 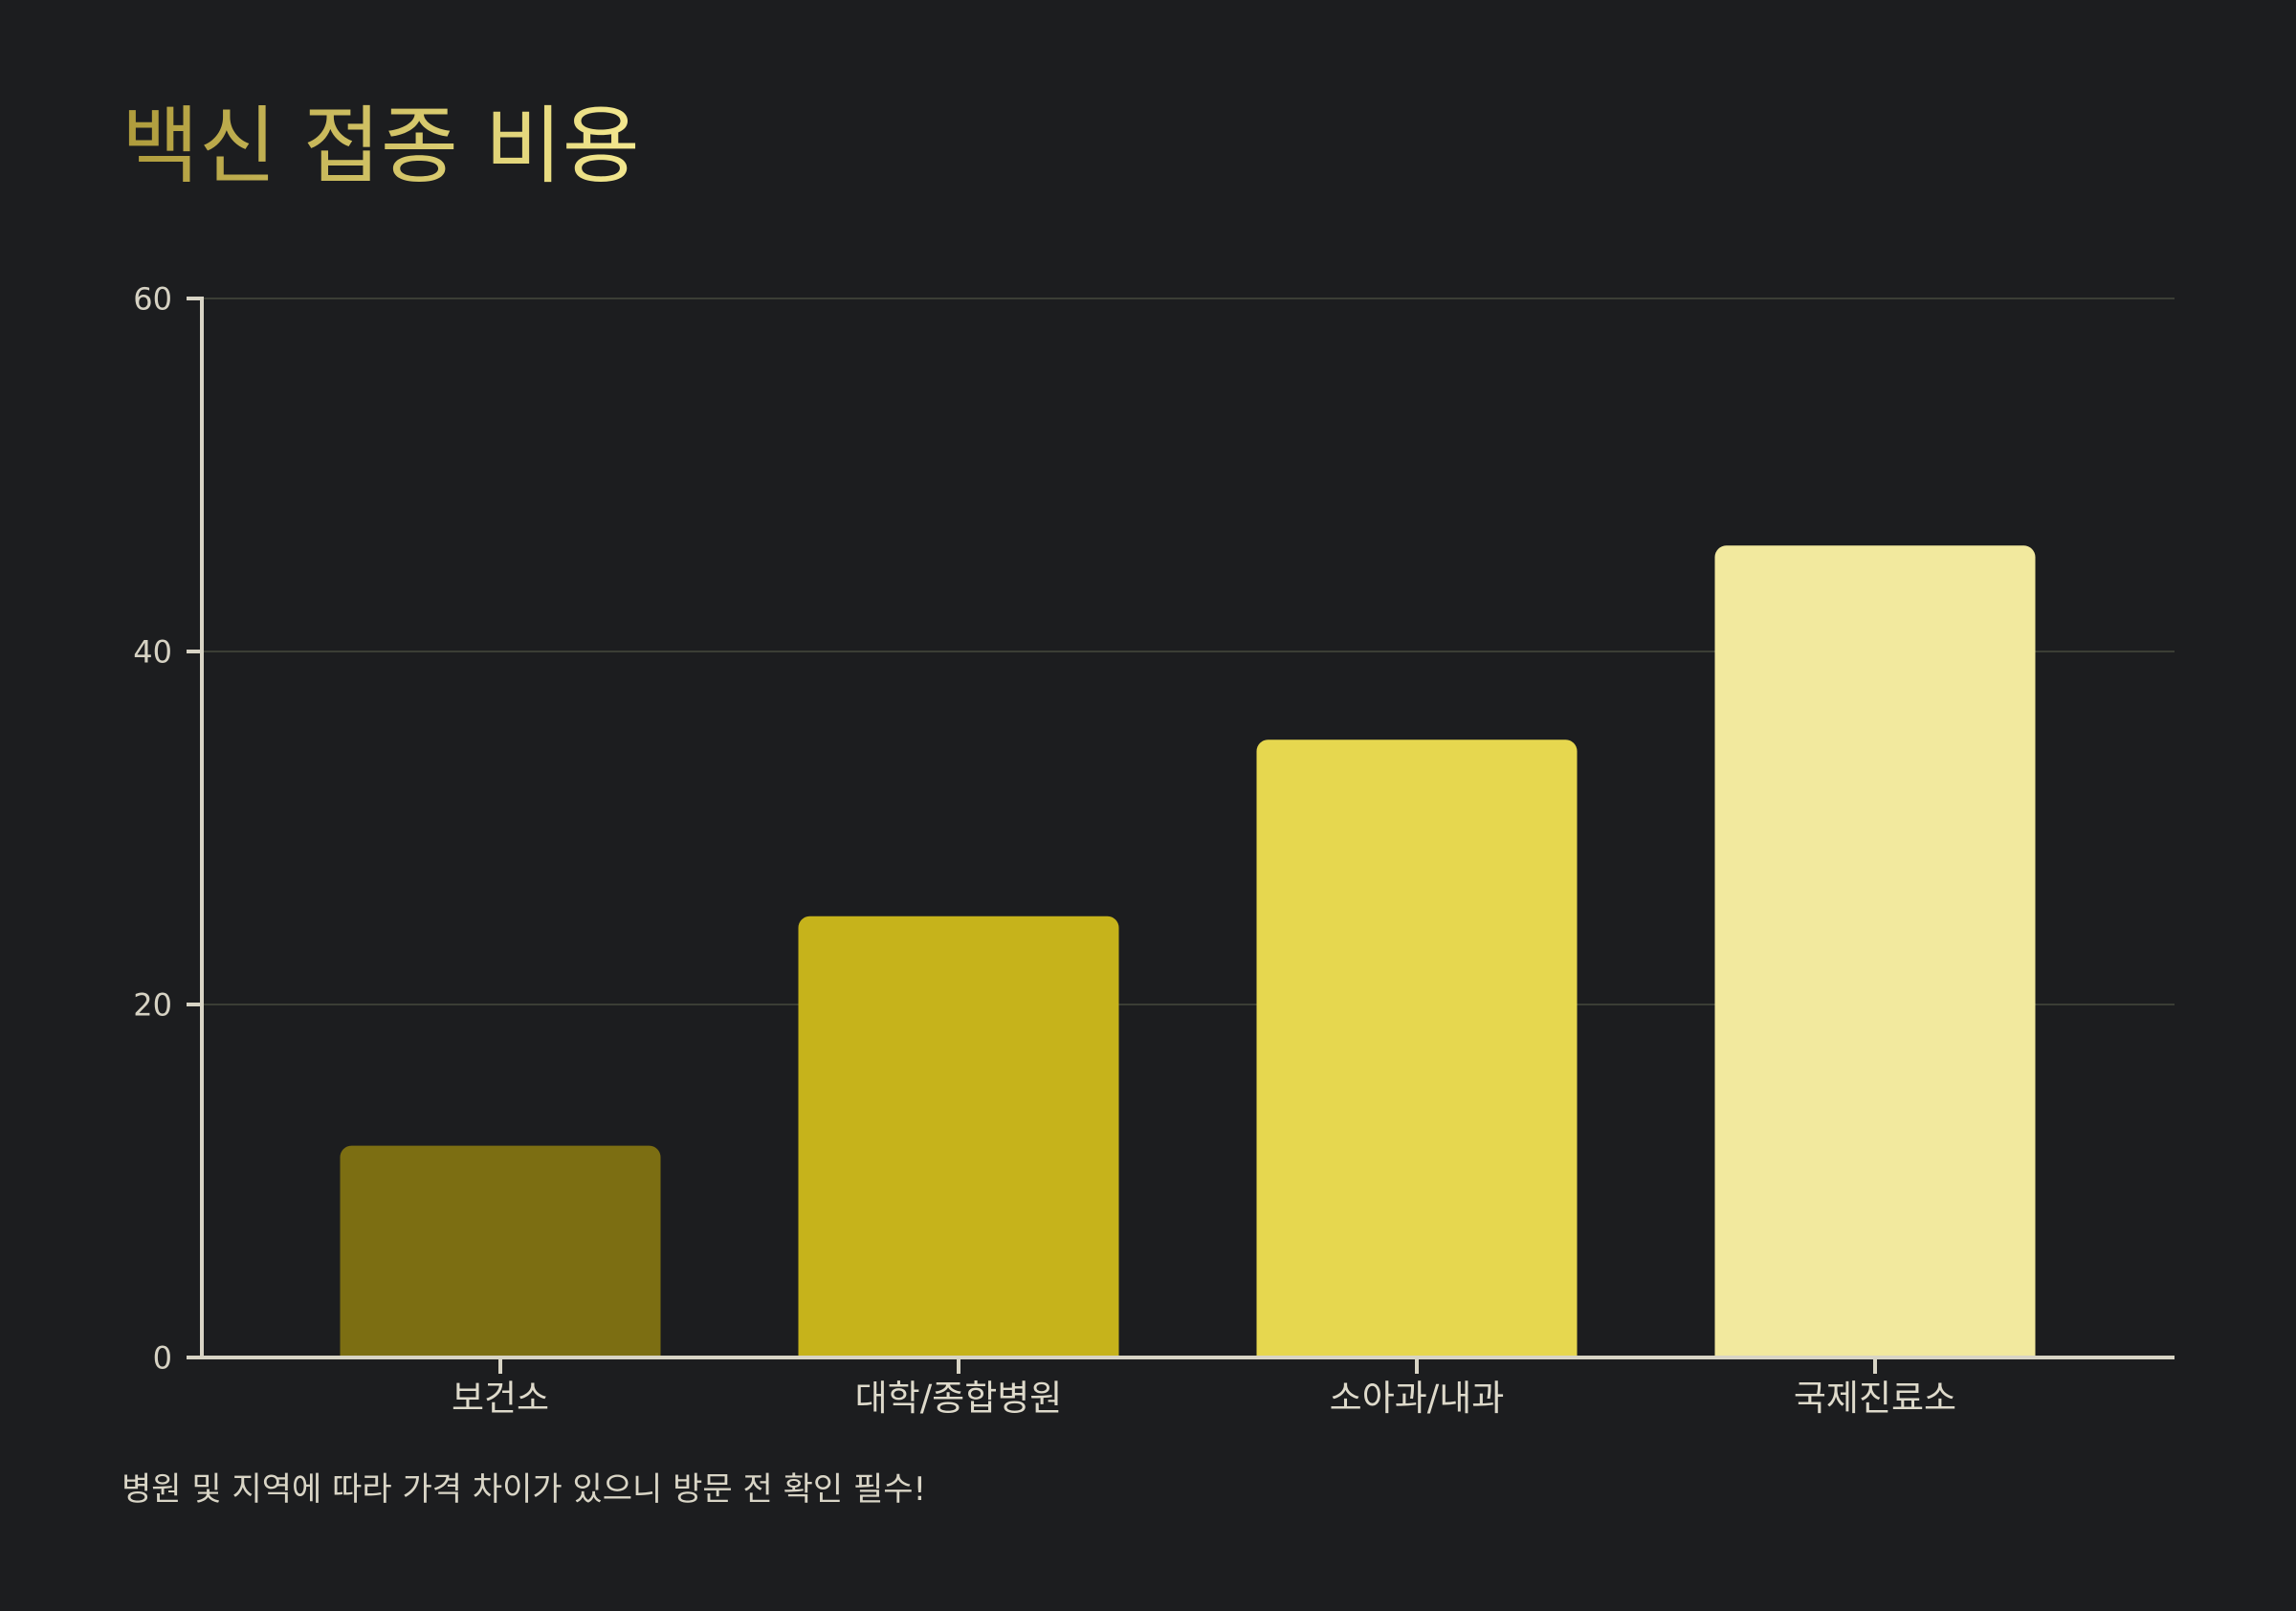 What do you see at coordinates (1204, 1388) in the screenshot?
I see `x-axis-ticks: 보건소 대학/종합병원 소아과/내과 국제진료소` at bounding box center [1204, 1388].